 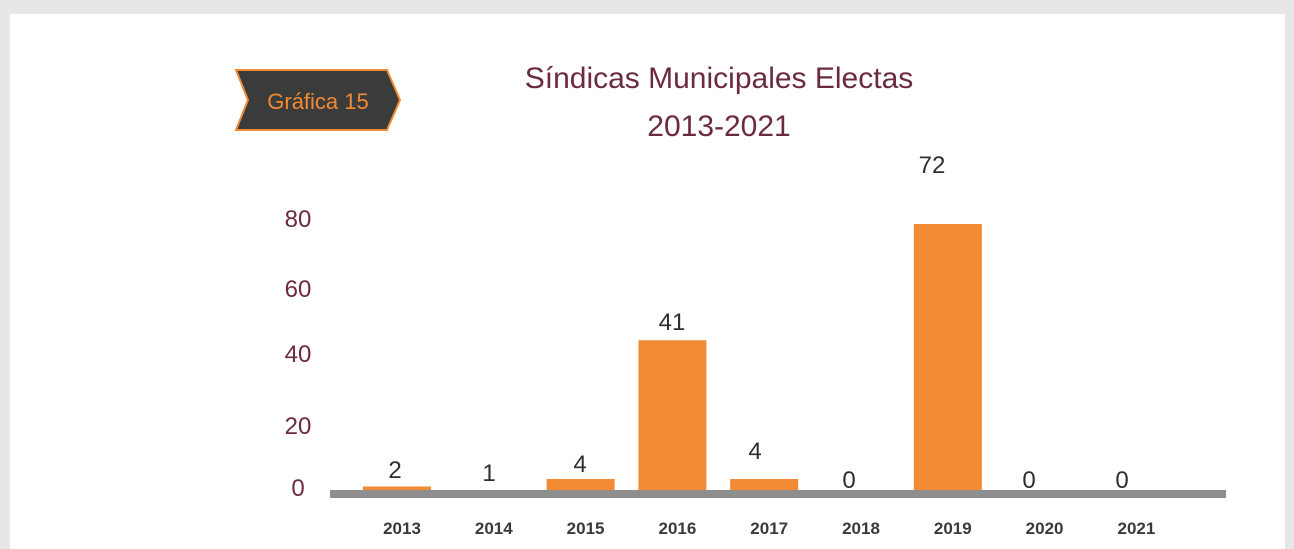 What do you see at coordinates (848, 480) in the screenshot?
I see `data-label-2018: 0` at bounding box center [848, 480].